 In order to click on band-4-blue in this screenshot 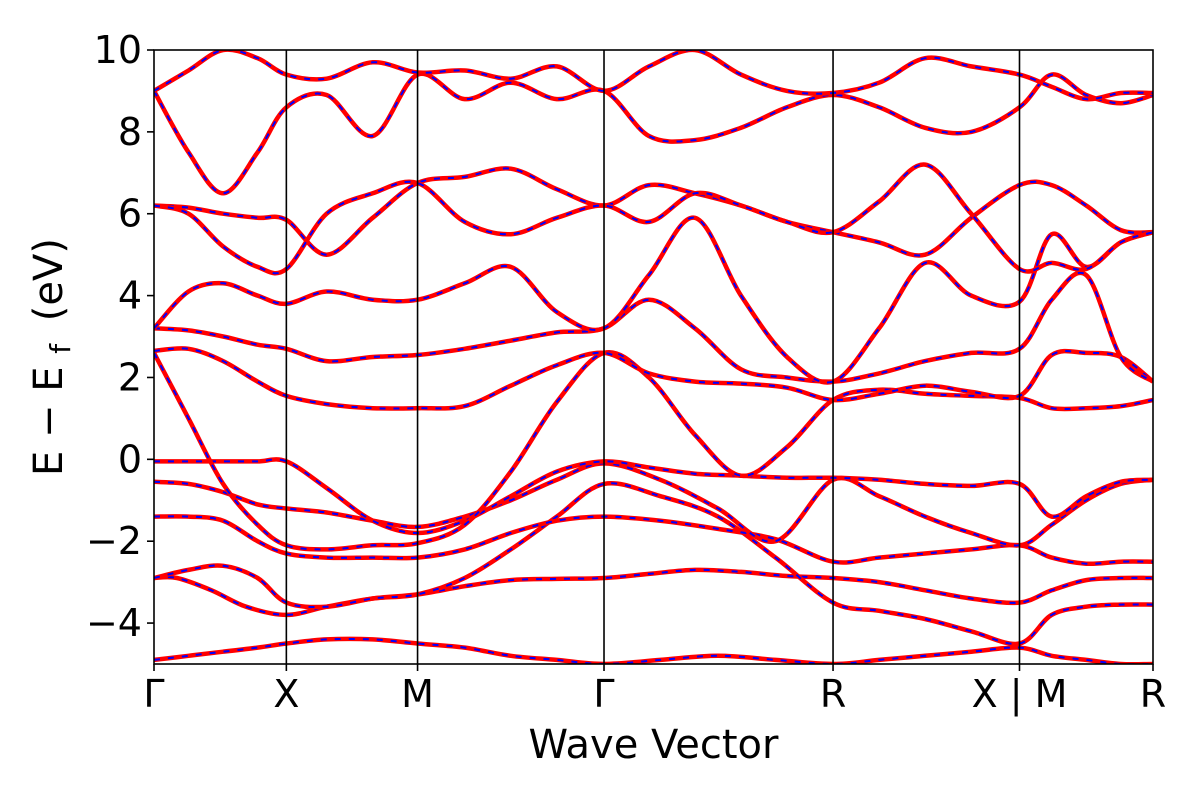, I will do `click(653, 540)`.